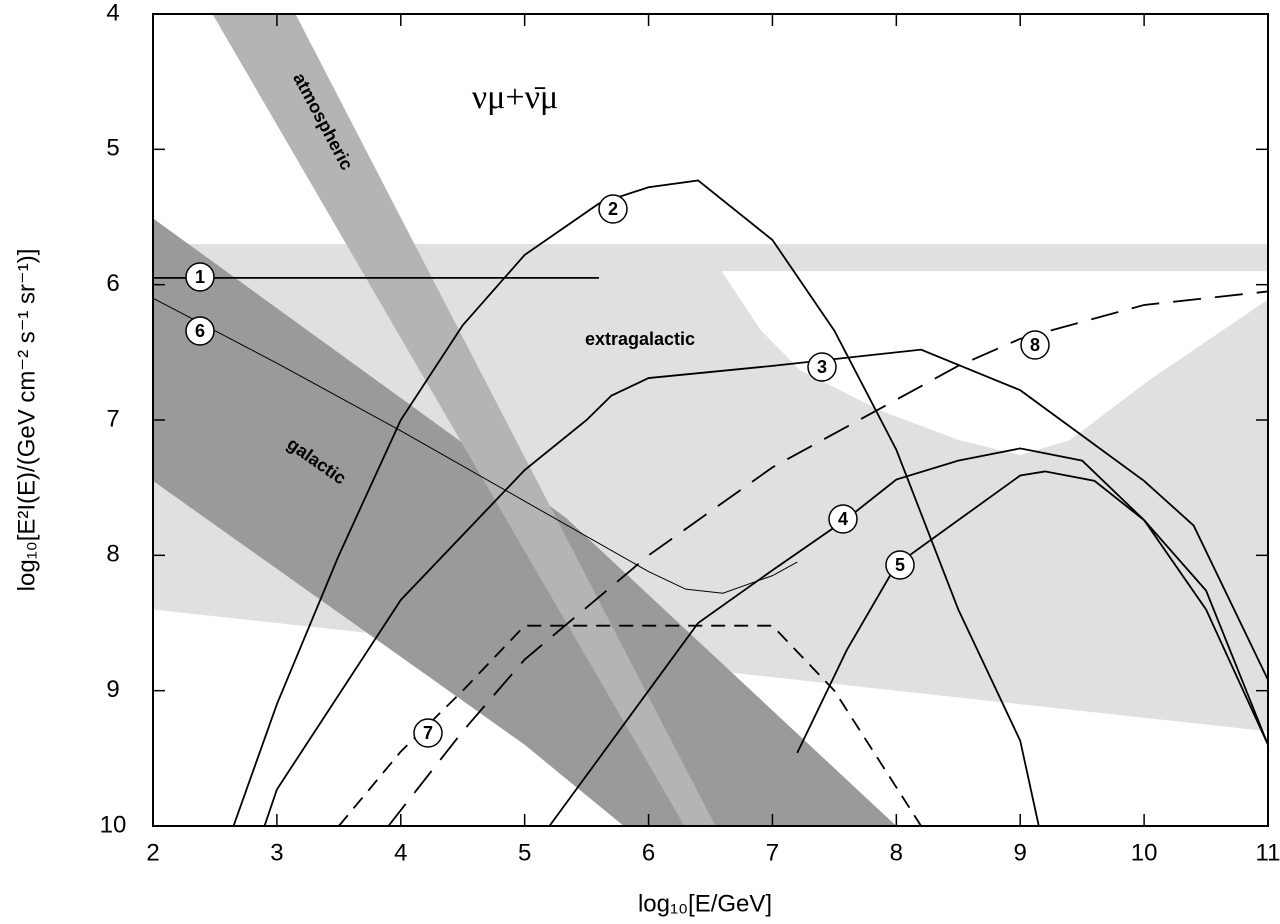 This screenshot has height=924, width=1280. Describe the element at coordinates (112, 689) in the screenshot. I see `y-tick-label: 9` at that location.